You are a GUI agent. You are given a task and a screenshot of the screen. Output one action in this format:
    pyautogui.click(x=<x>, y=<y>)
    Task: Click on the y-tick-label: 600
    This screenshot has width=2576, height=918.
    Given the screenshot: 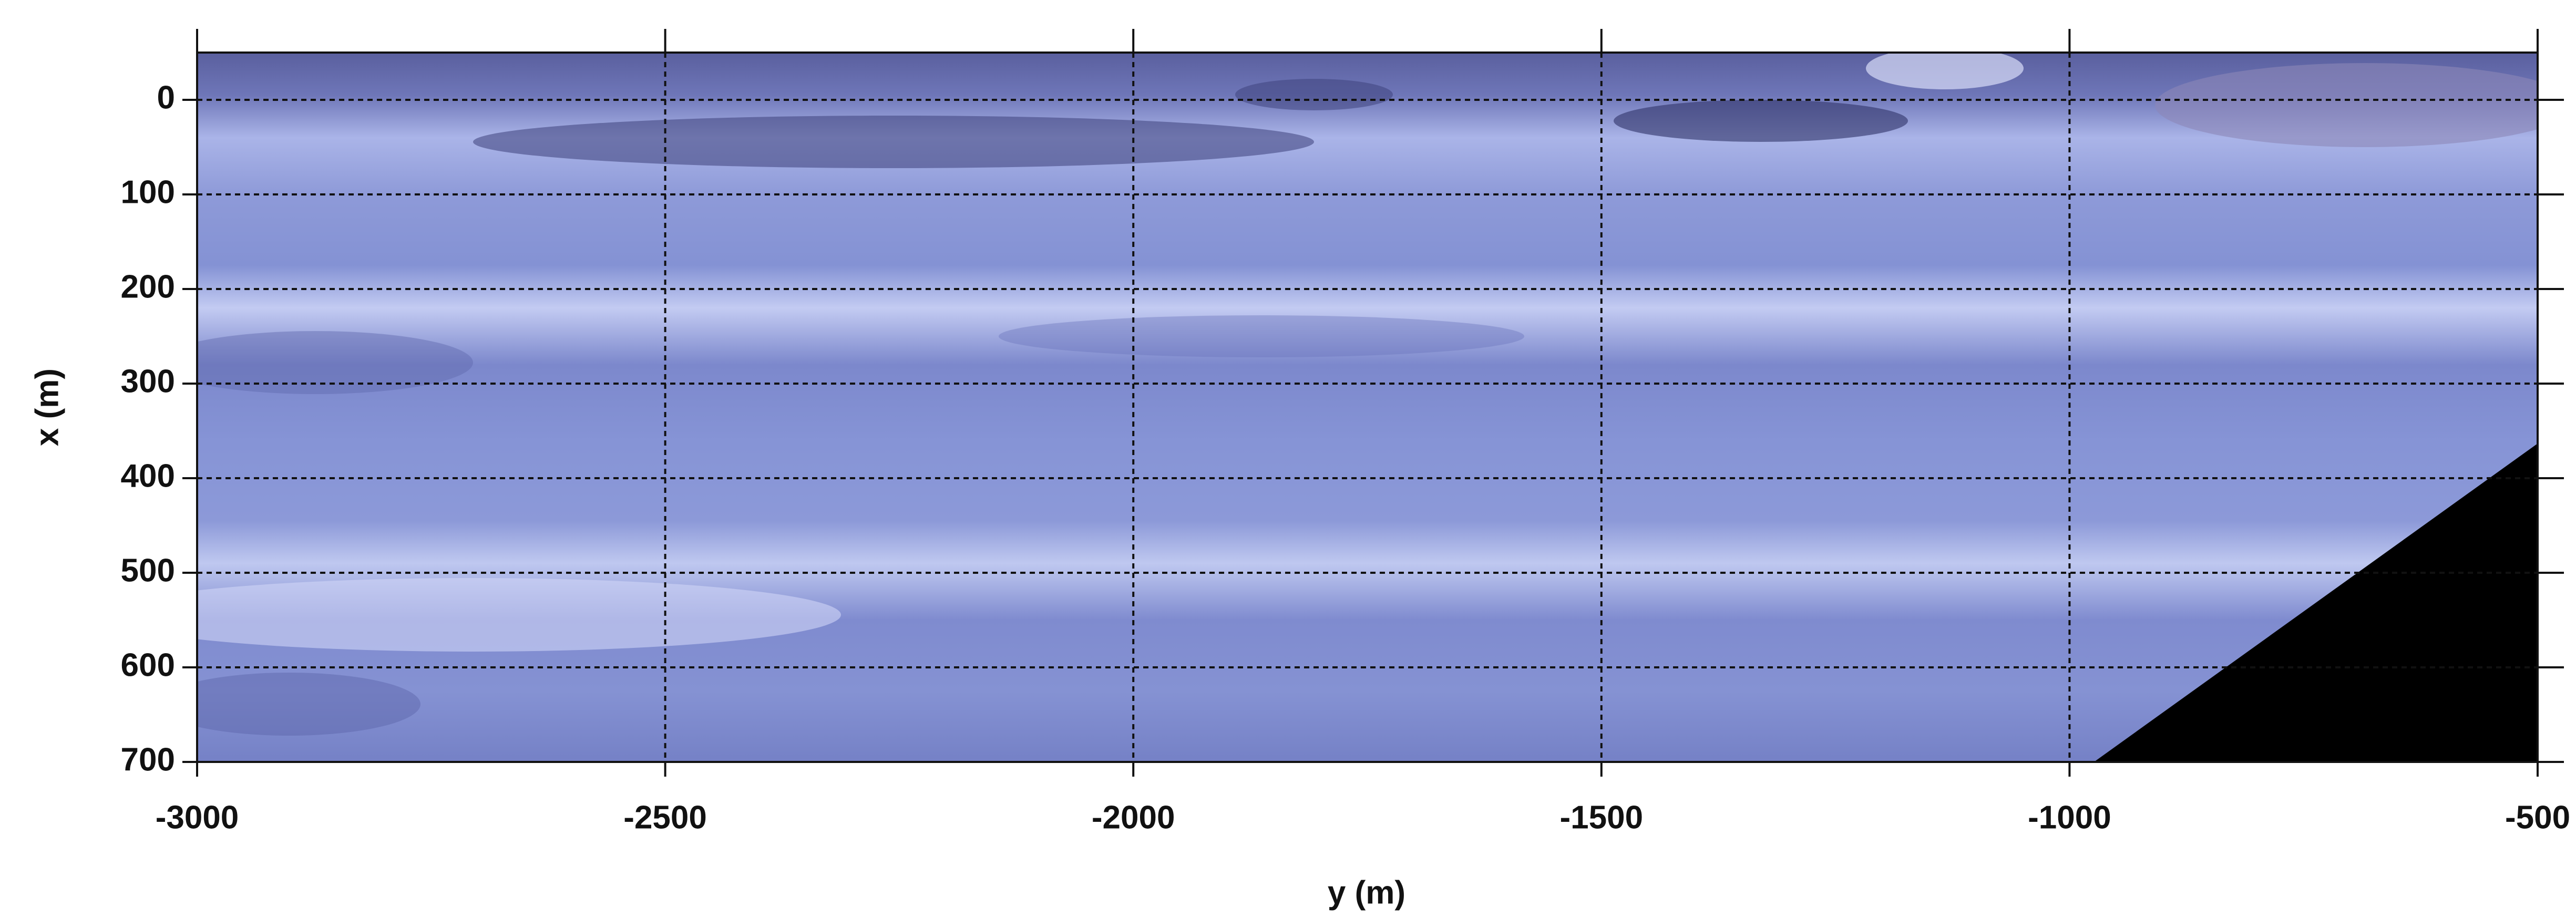 What is the action you would take?
    pyautogui.click(x=148, y=665)
    